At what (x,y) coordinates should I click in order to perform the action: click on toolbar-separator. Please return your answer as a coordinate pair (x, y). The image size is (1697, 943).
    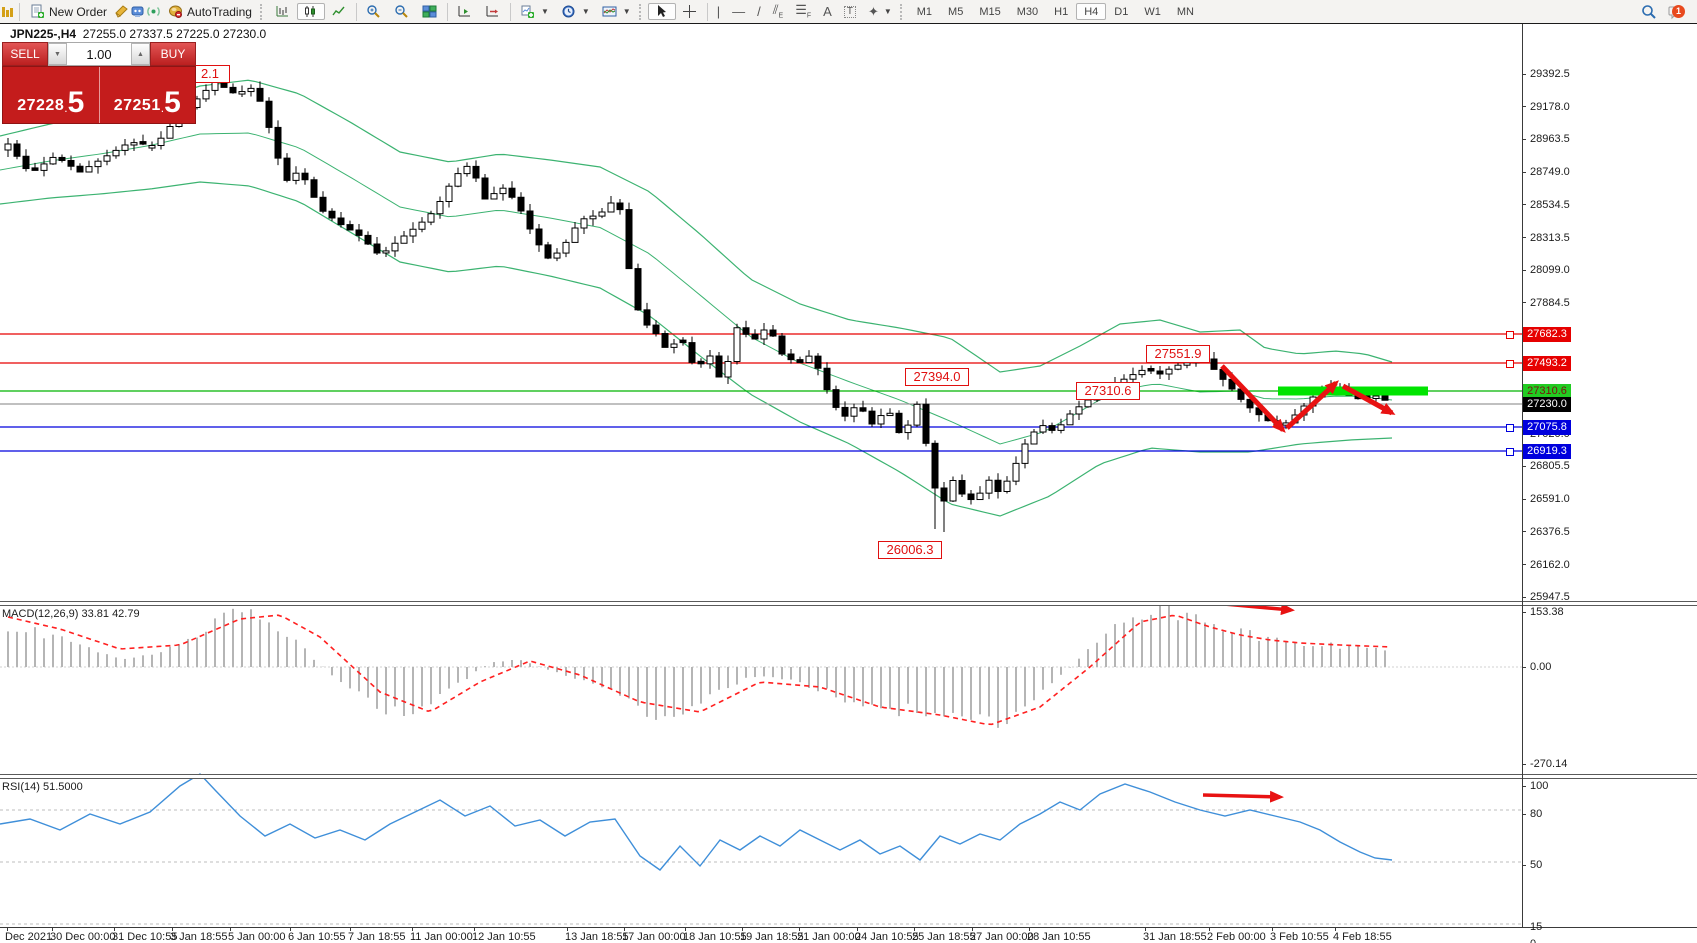
    Looking at the image, I should click on (510, 11).